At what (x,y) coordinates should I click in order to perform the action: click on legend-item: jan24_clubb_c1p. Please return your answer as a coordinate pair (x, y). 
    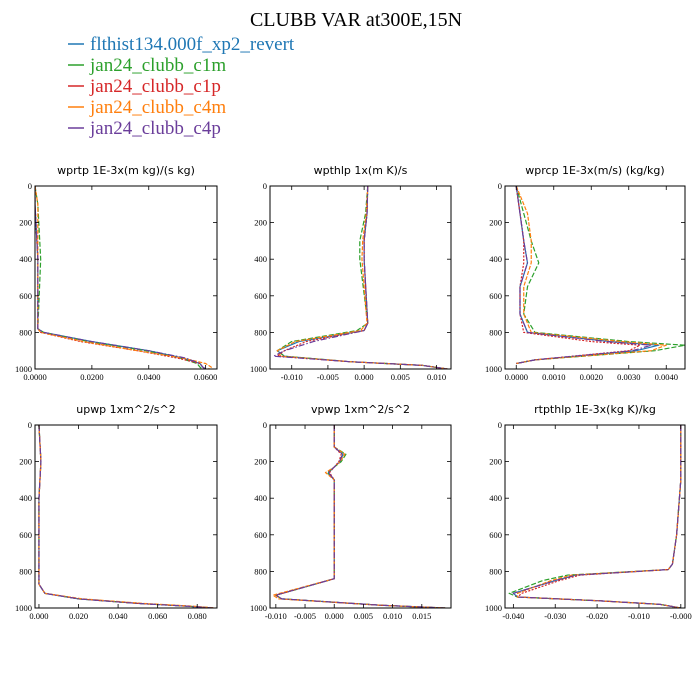
    Looking at the image, I should click on (144, 86).